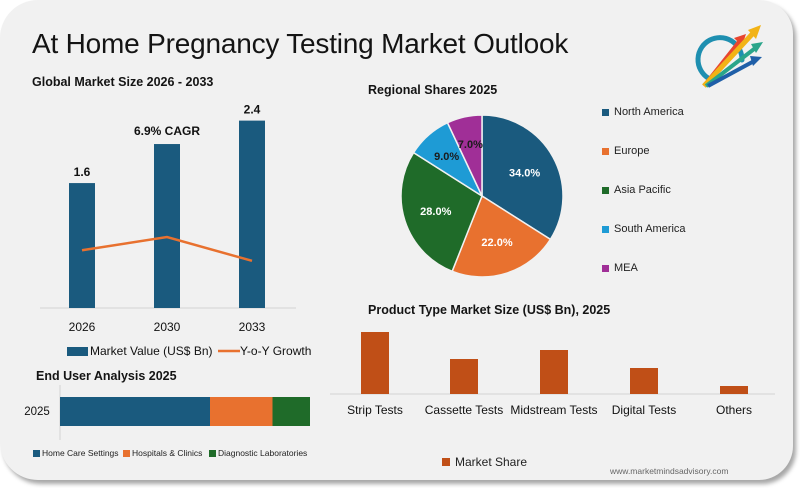 The height and width of the screenshot is (488, 800). What do you see at coordinates (433, 90) in the screenshot?
I see `regional-shares-title: Regional Shares 2025` at bounding box center [433, 90].